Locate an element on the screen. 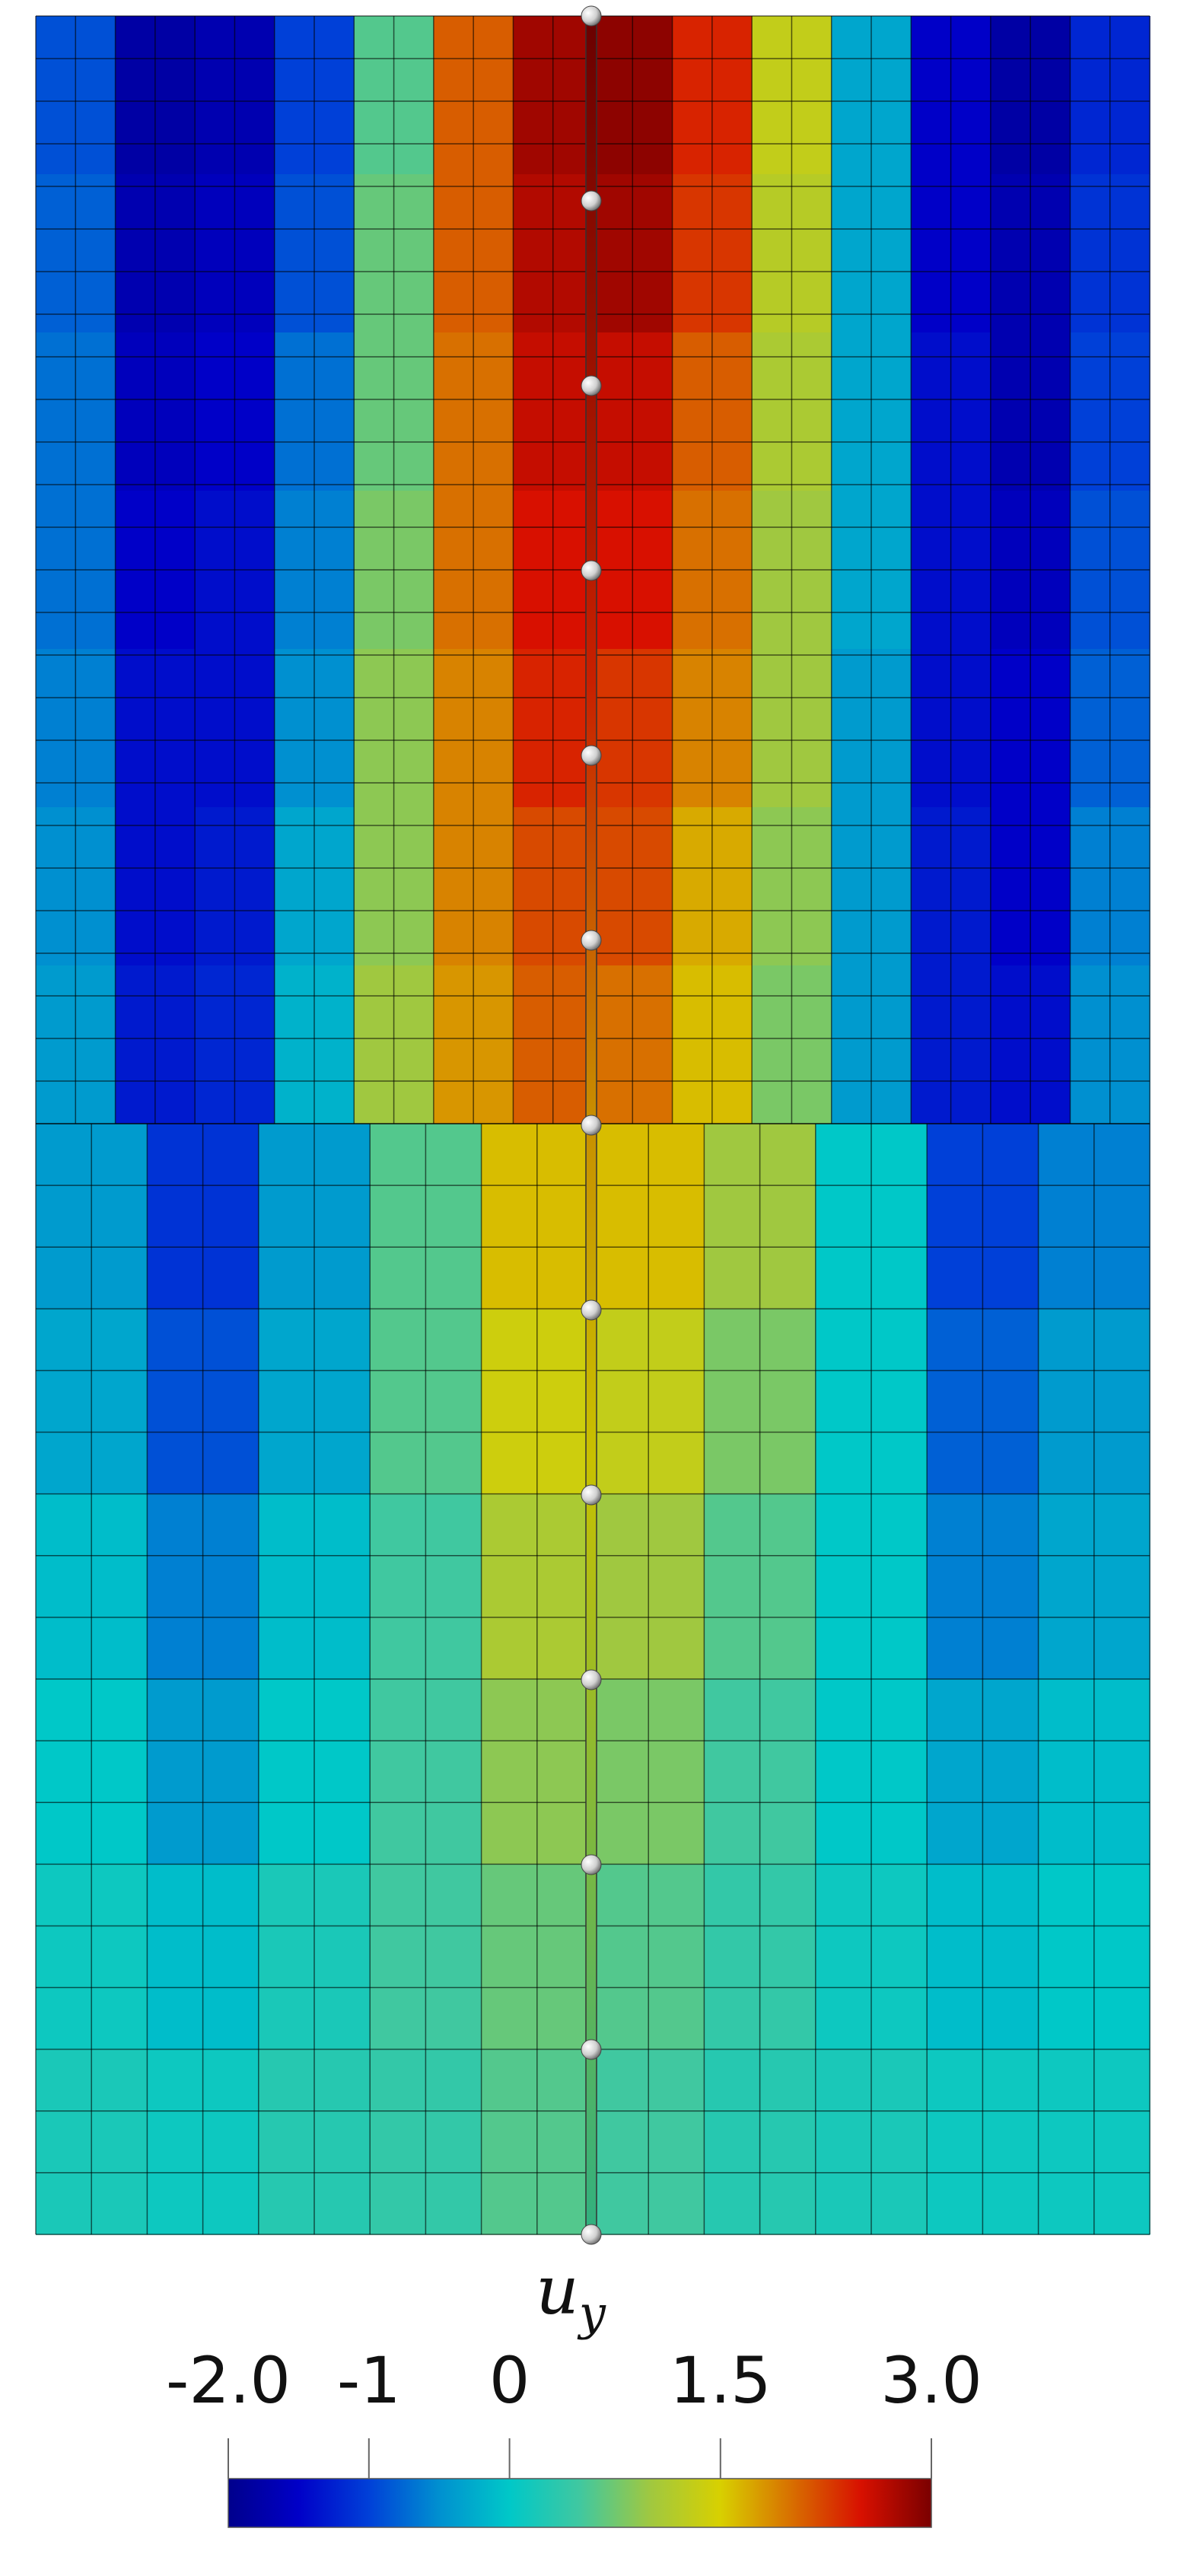 The image size is (1184, 2576). colorbar-tick-label: -2.0 is located at coordinates (228, 2380).